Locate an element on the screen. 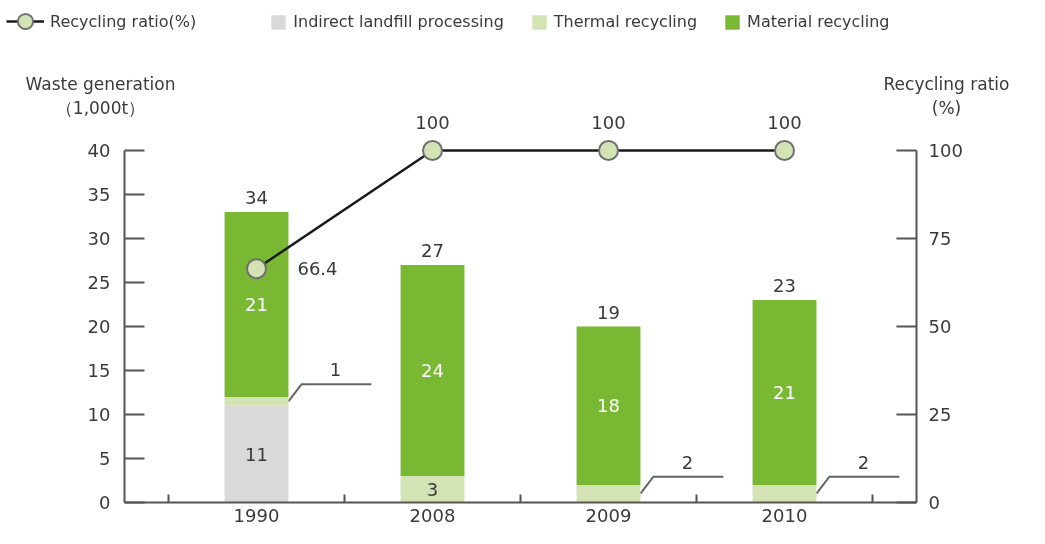 Image resolution: width=1045 pixels, height=544 pixels. legend-label: Indirect landfill processing is located at coordinates (398, 21).